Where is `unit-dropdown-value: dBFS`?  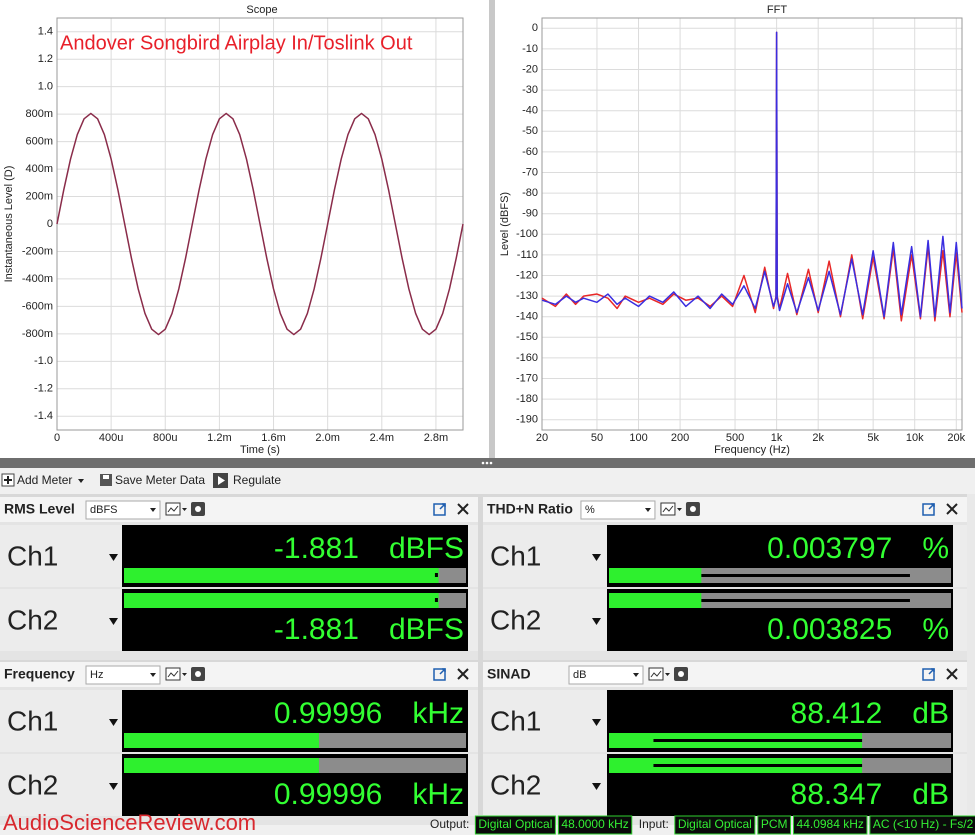 unit-dropdown-value: dBFS is located at coordinates (104, 510).